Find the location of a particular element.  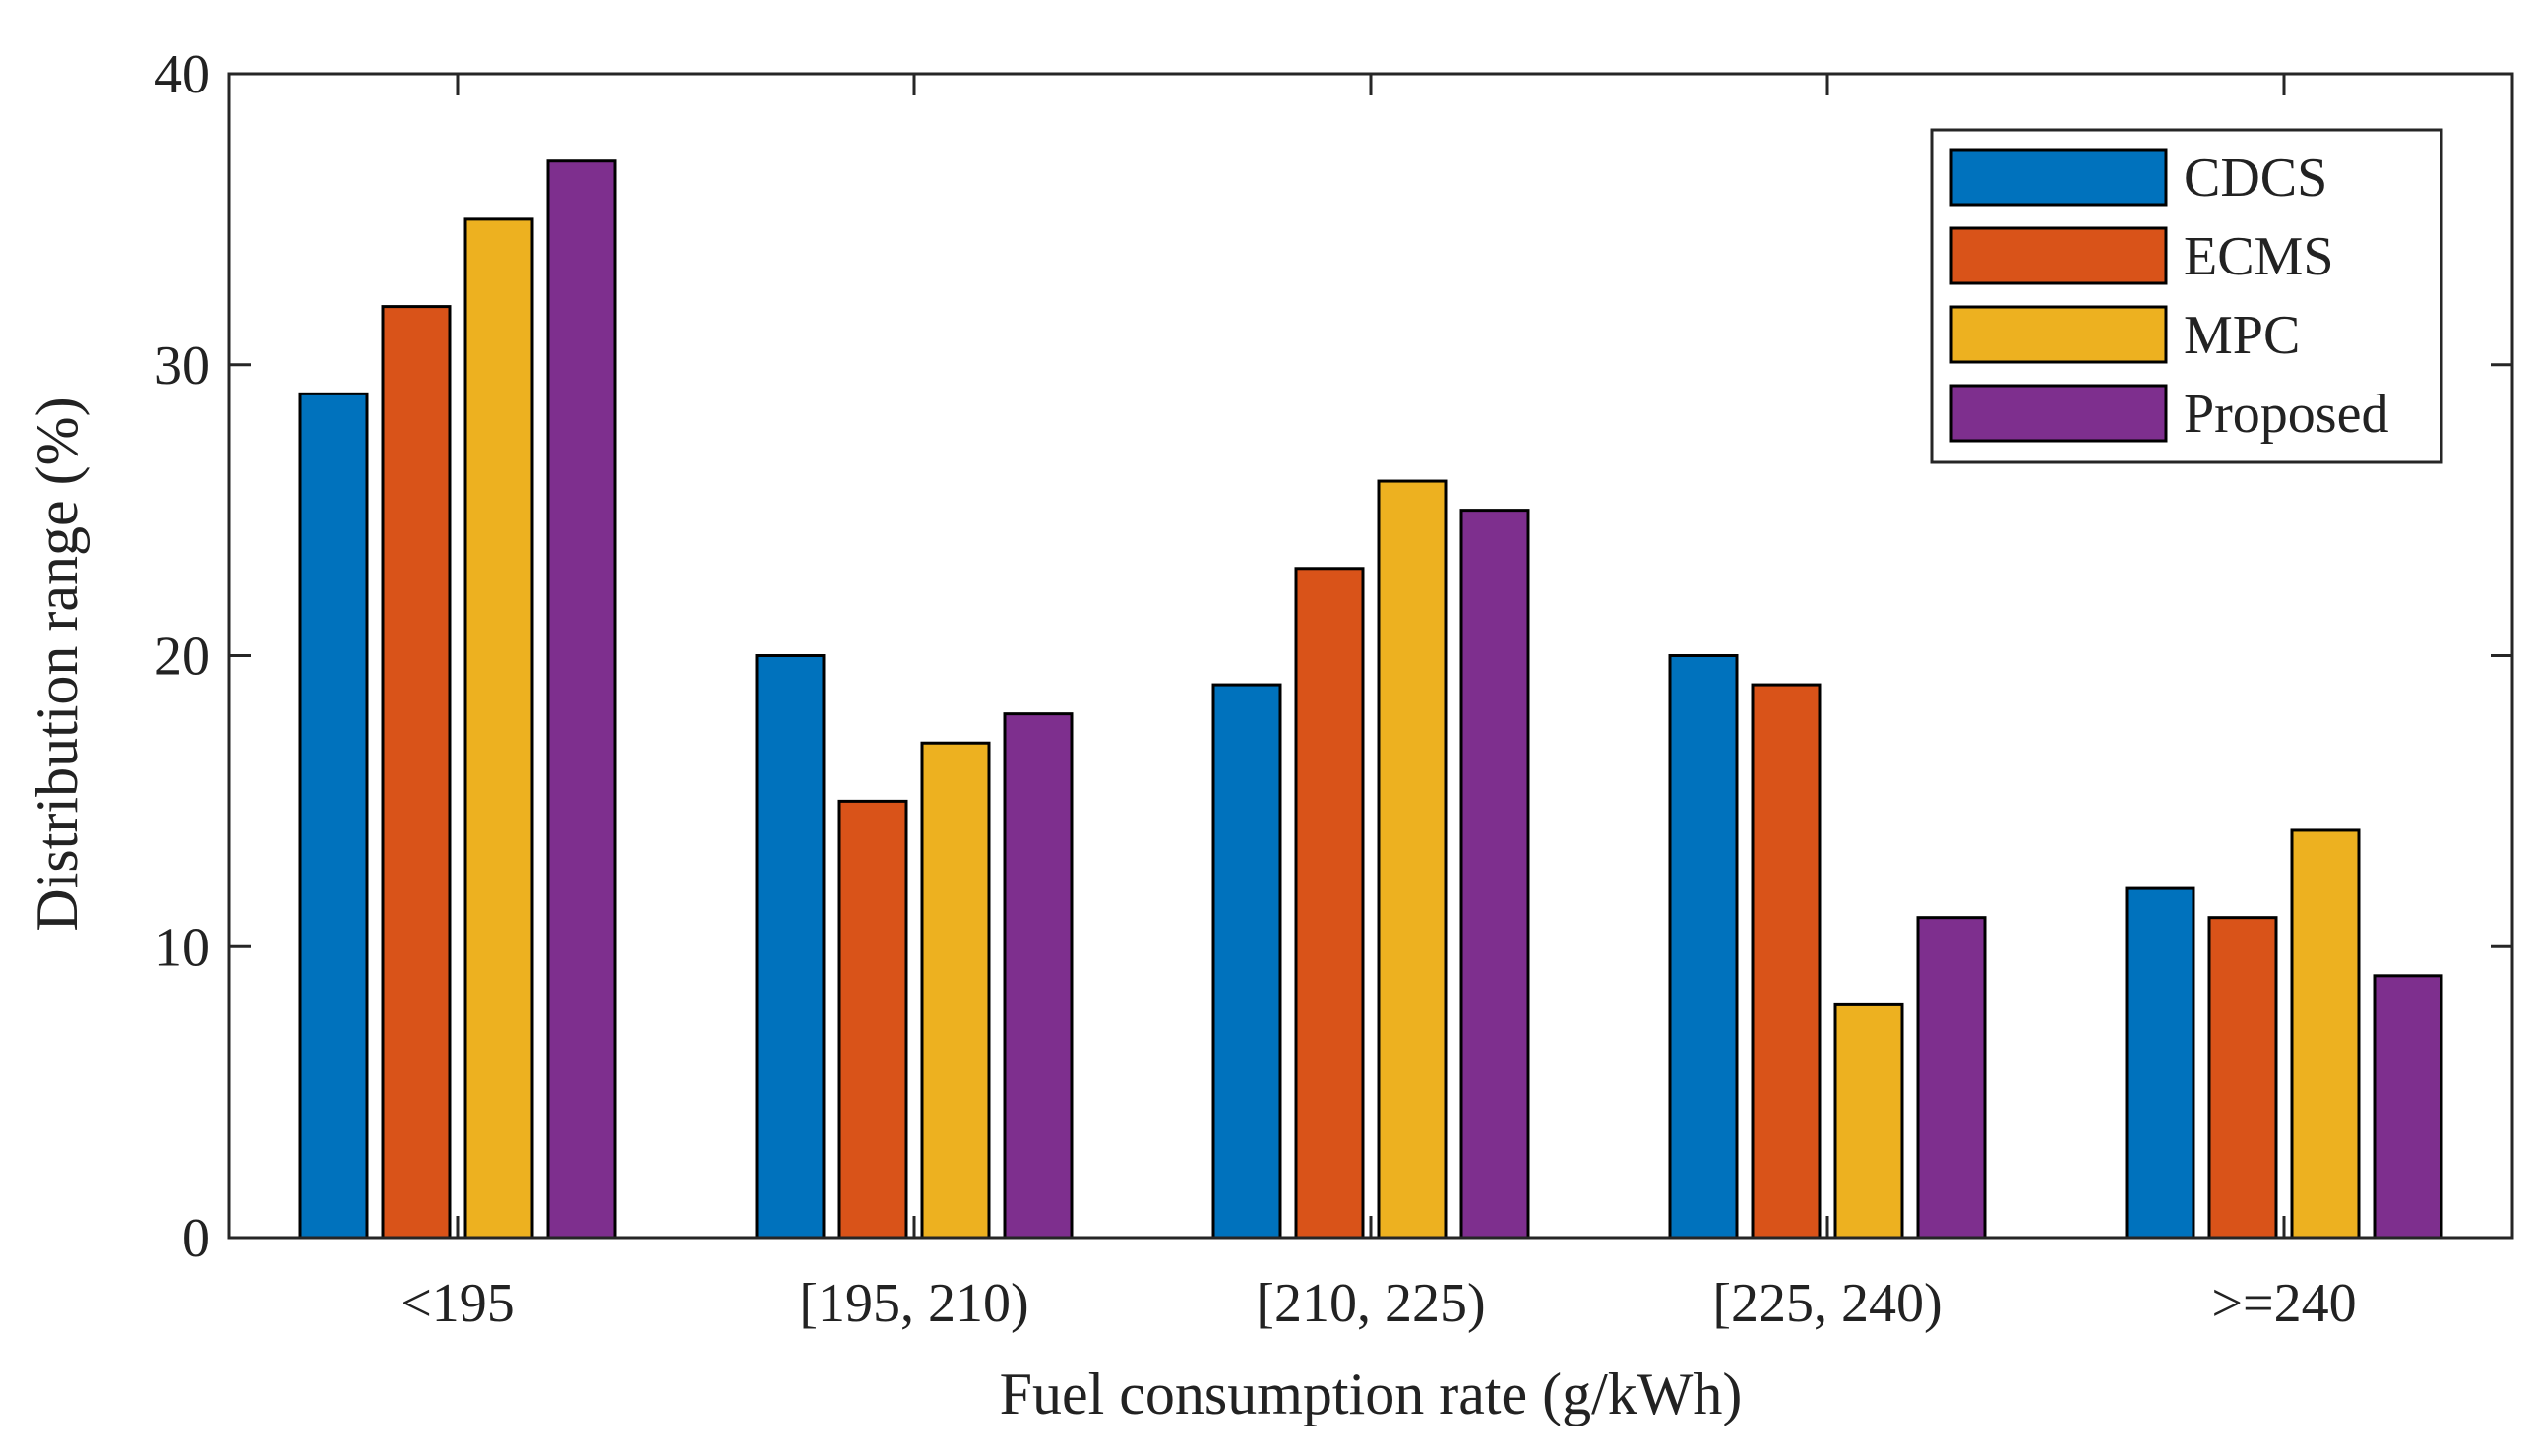

legend-swatch-ecms is located at coordinates (2058, 255).